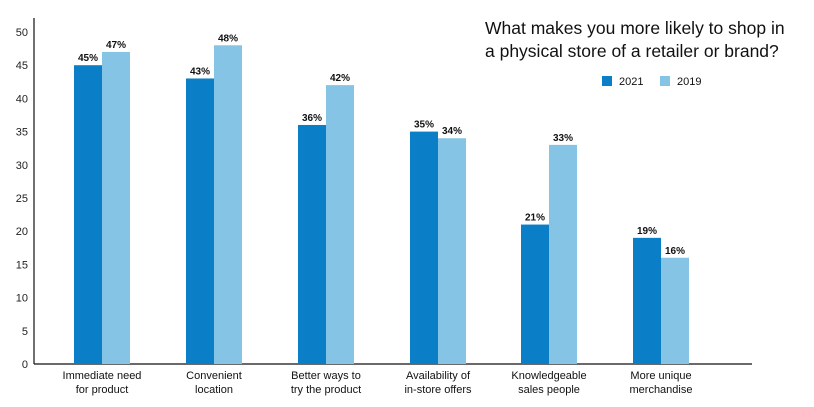 The width and height of the screenshot is (814, 407). Describe the element at coordinates (214, 383) in the screenshot. I see `category-label: Convenient location` at that location.